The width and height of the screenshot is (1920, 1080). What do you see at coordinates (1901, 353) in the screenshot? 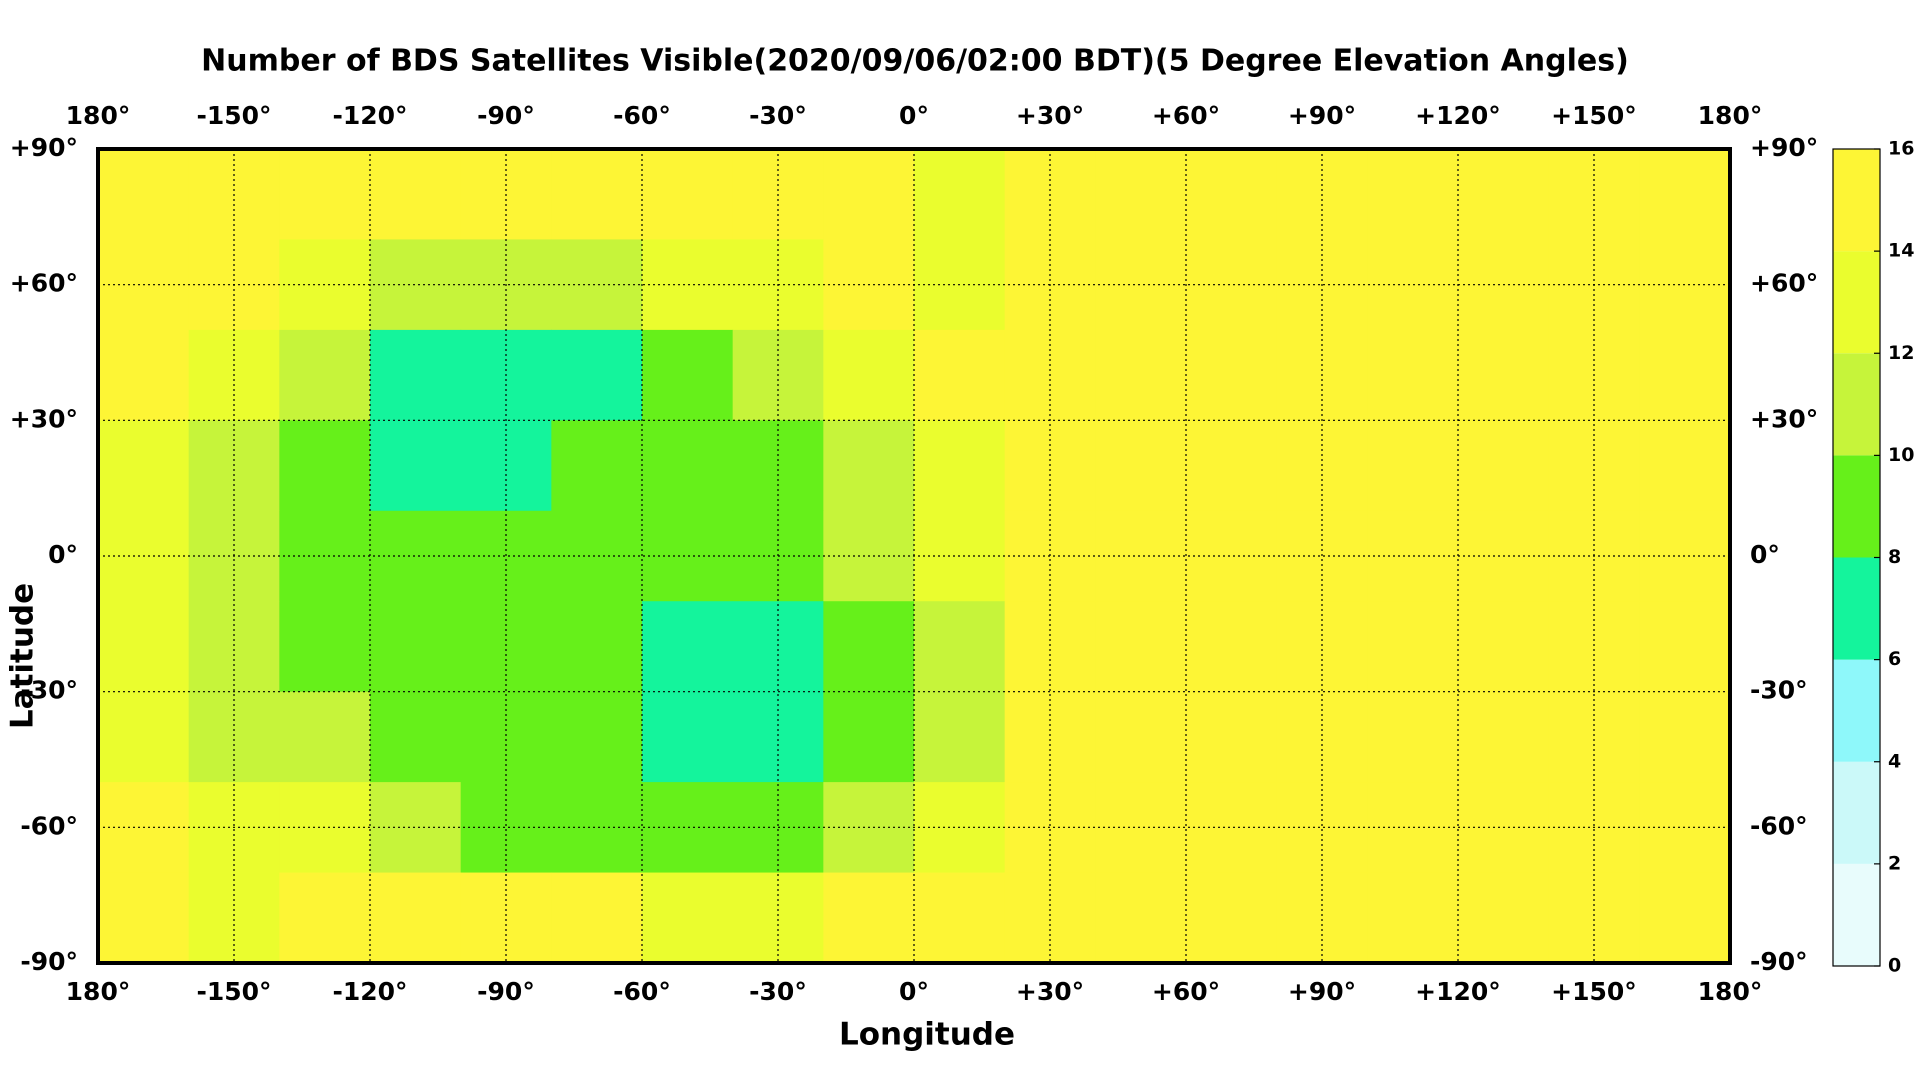
I see `colorbar-tick-label: 12` at bounding box center [1901, 353].